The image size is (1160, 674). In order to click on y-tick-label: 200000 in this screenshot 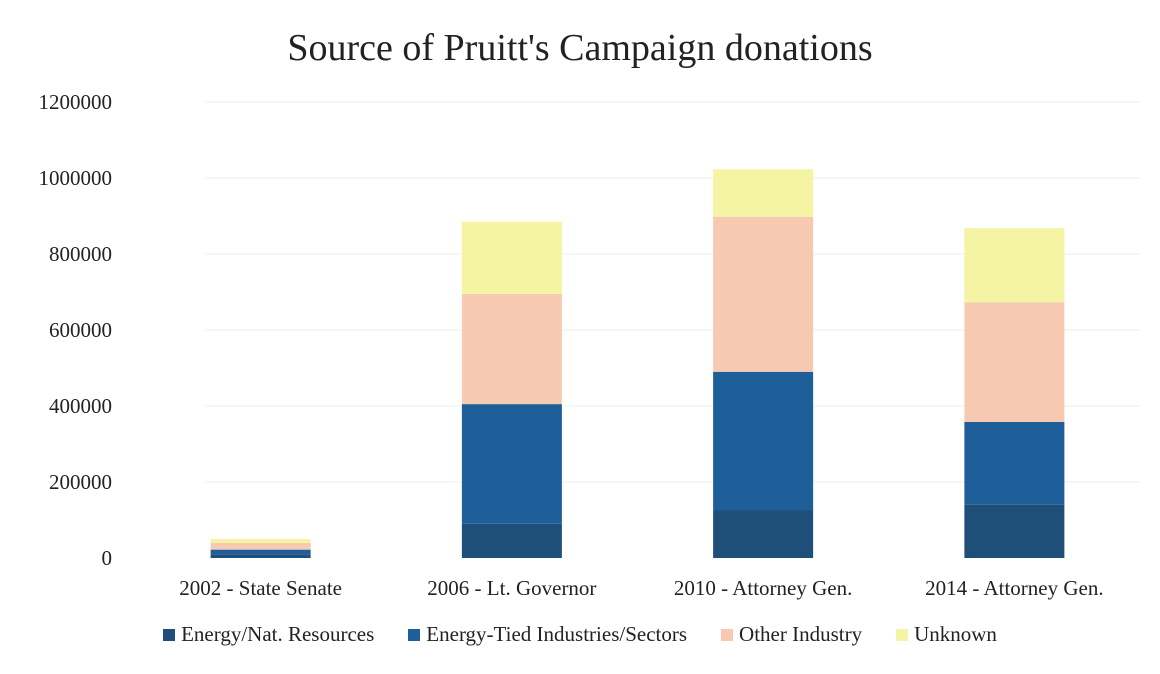, I will do `click(80, 482)`.